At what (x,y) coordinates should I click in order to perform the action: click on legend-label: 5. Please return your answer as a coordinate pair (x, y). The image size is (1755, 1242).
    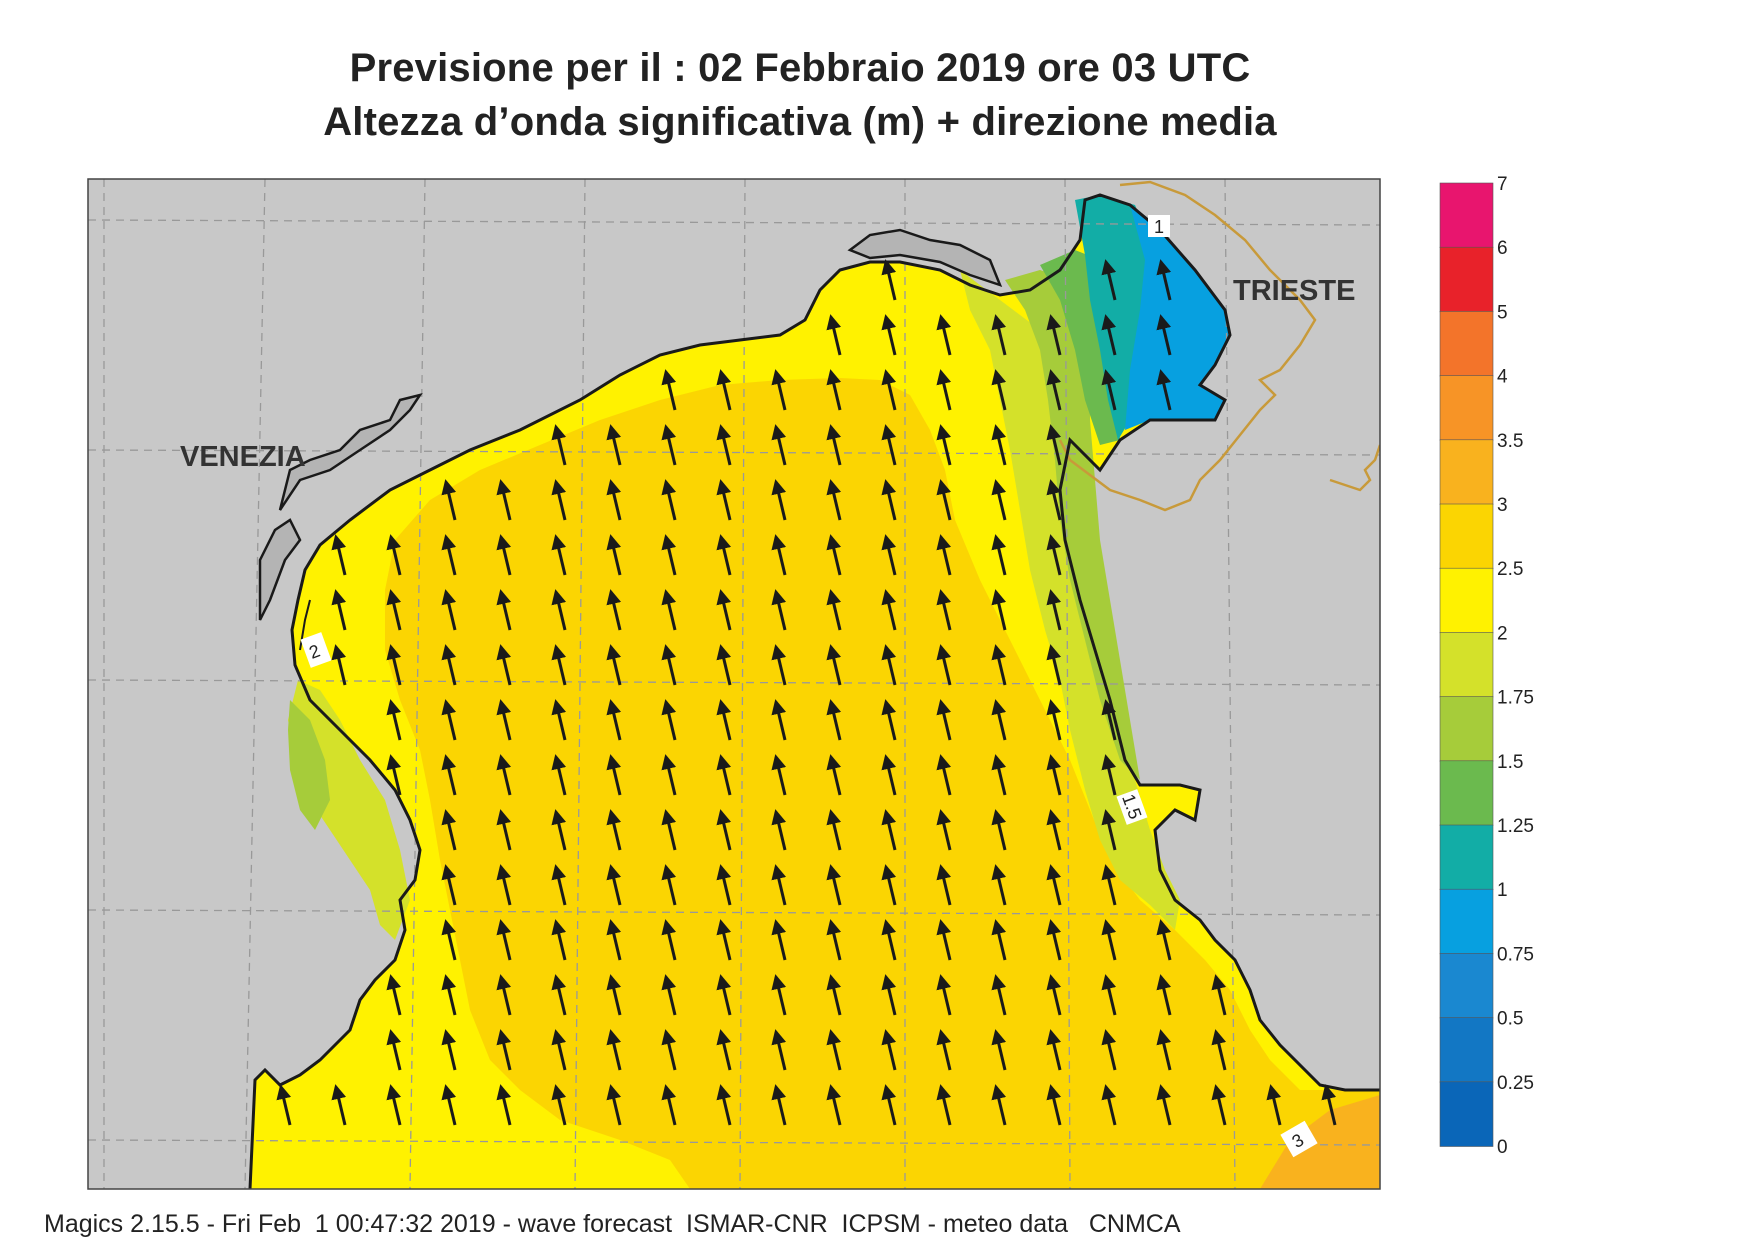
    Looking at the image, I should click on (1502, 312).